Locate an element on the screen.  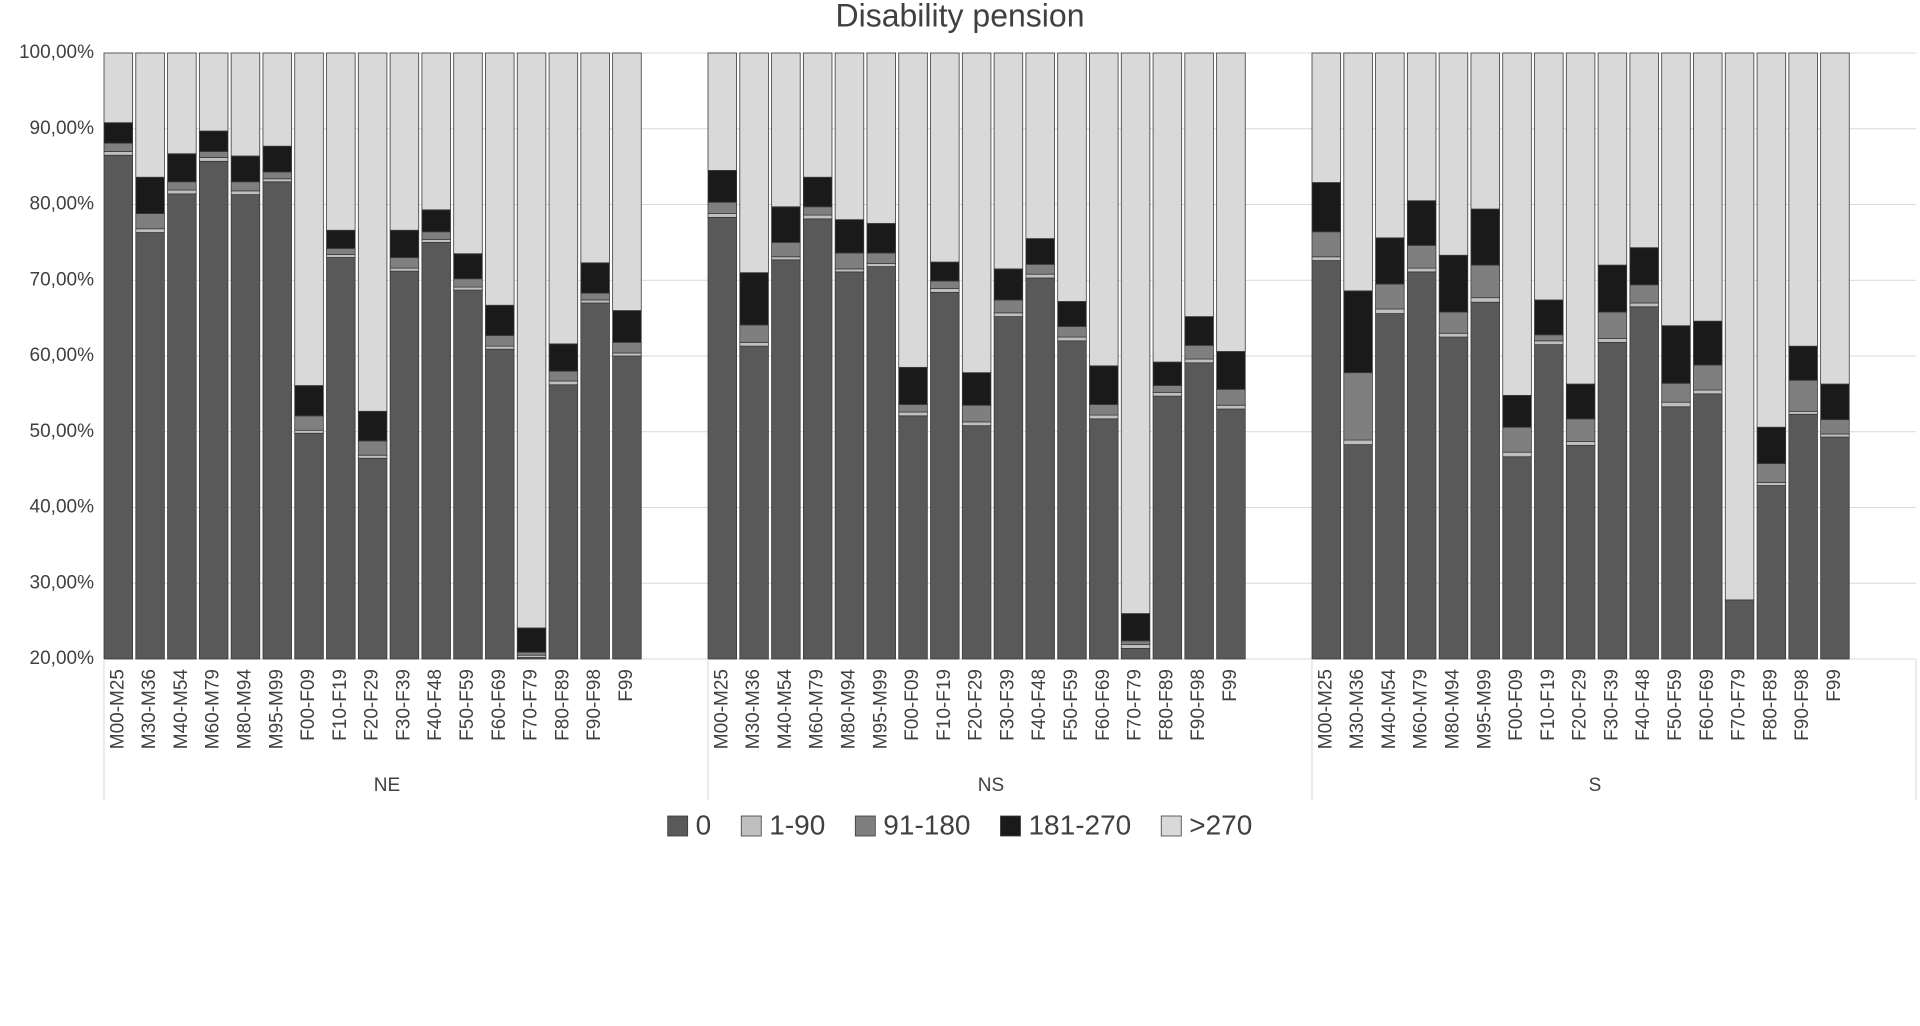
y-tick-label: 80,00% is located at coordinates (62, 204).